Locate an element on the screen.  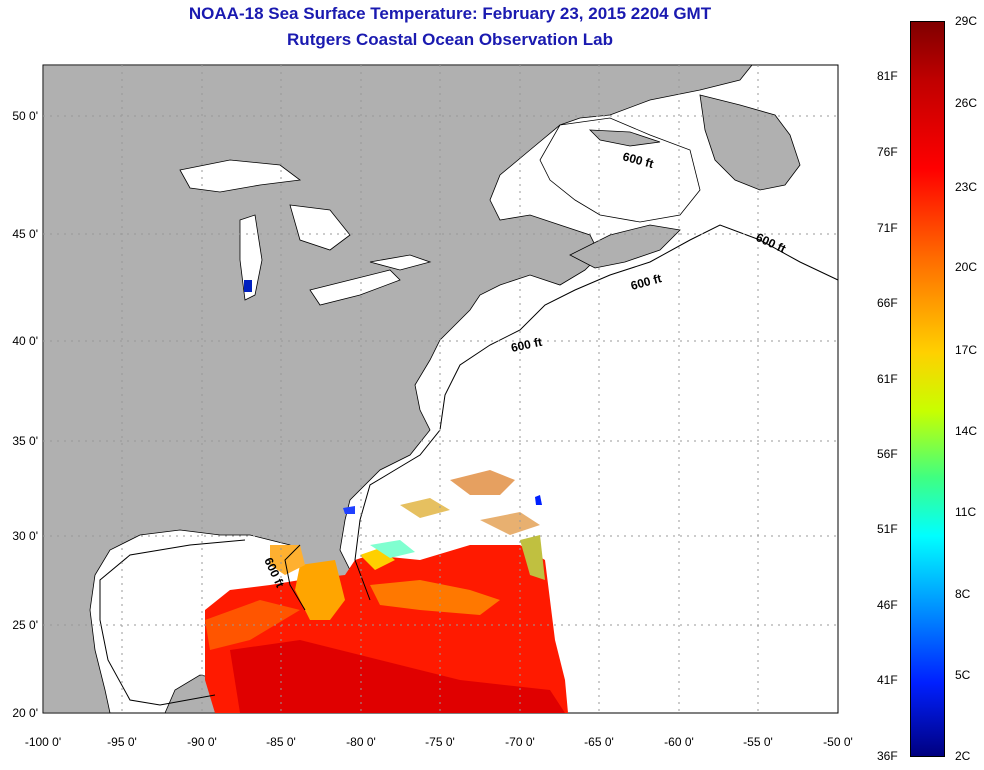
anticosti-island is located at coordinates (624, 138).